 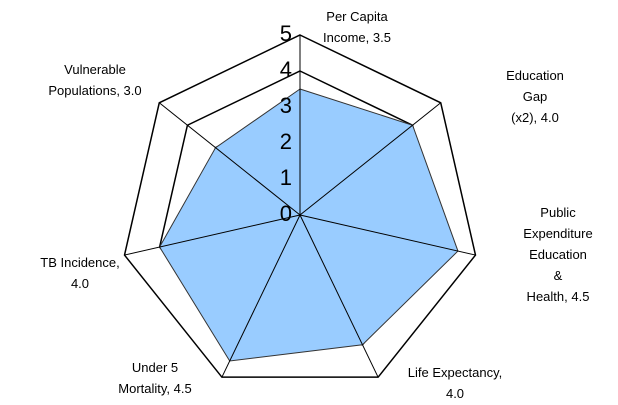 What do you see at coordinates (155, 378) in the screenshot?
I see `category-label: Under 5 Mortality, 4.5` at bounding box center [155, 378].